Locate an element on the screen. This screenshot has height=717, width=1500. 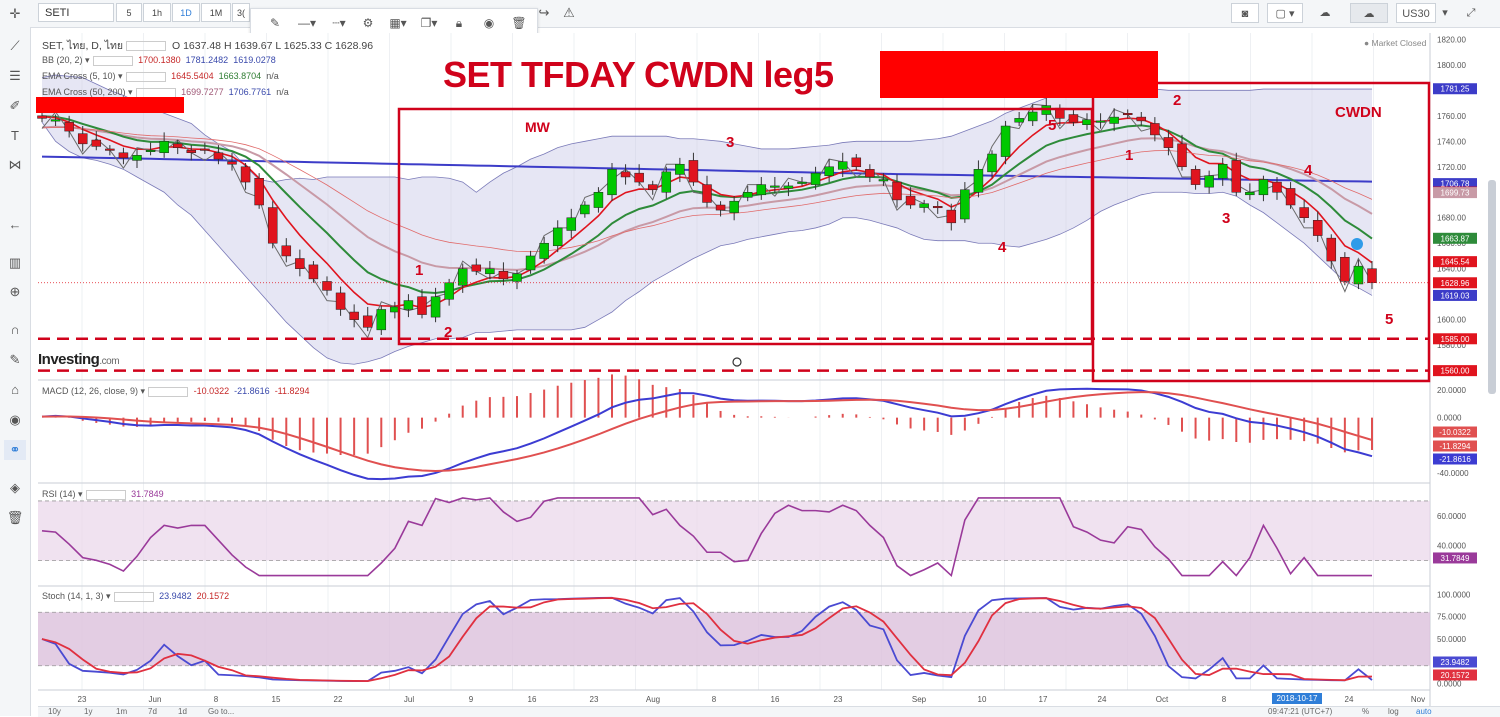
link-icon: ⚭ is located at coordinates (15, 450).